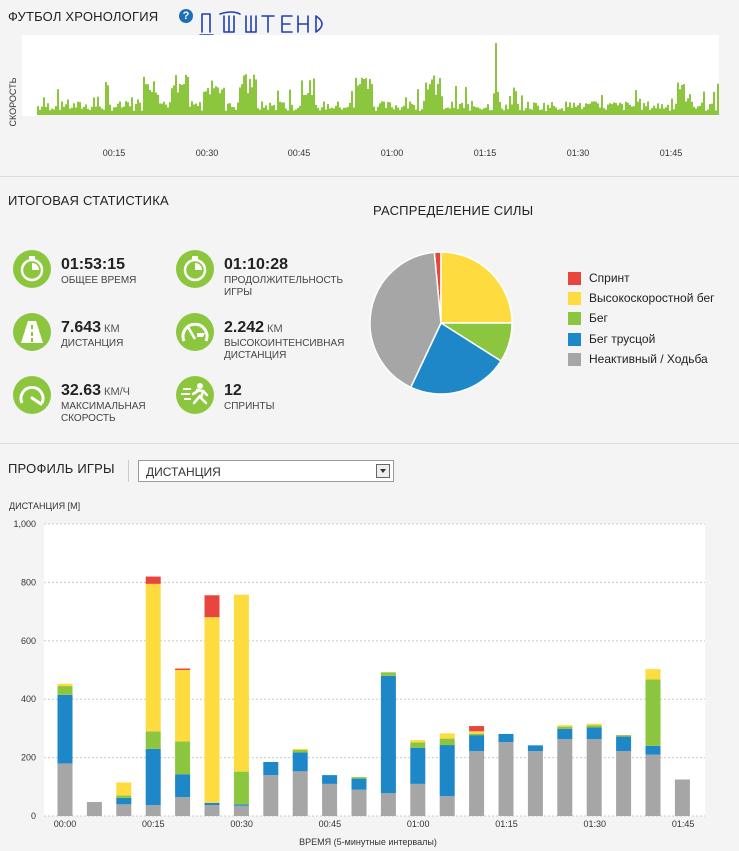 The image size is (739, 851). I want to click on metric-dropdown: ДИСТАНЦИЯ, so click(266, 471).